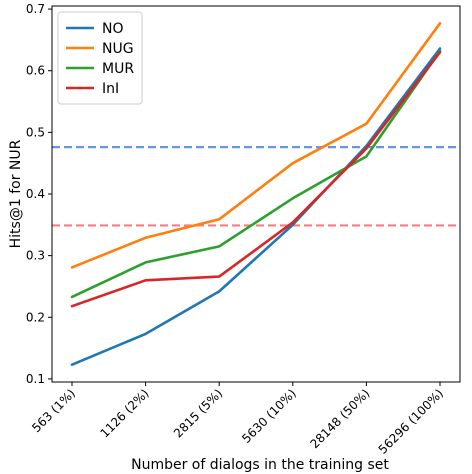 The width and height of the screenshot is (472, 474). I want to click on y-tick-label: 0.2, so click(35, 317).